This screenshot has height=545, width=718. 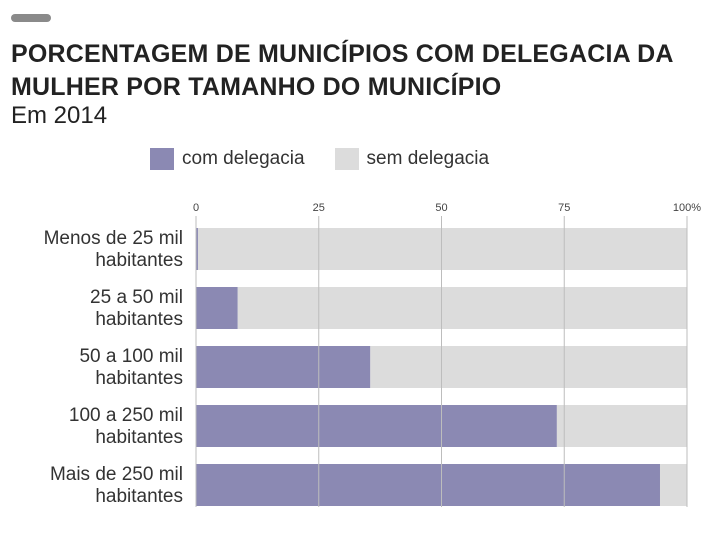 I want to click on category-label-line: Mais de 250 mil, so click(x=116, y=474).